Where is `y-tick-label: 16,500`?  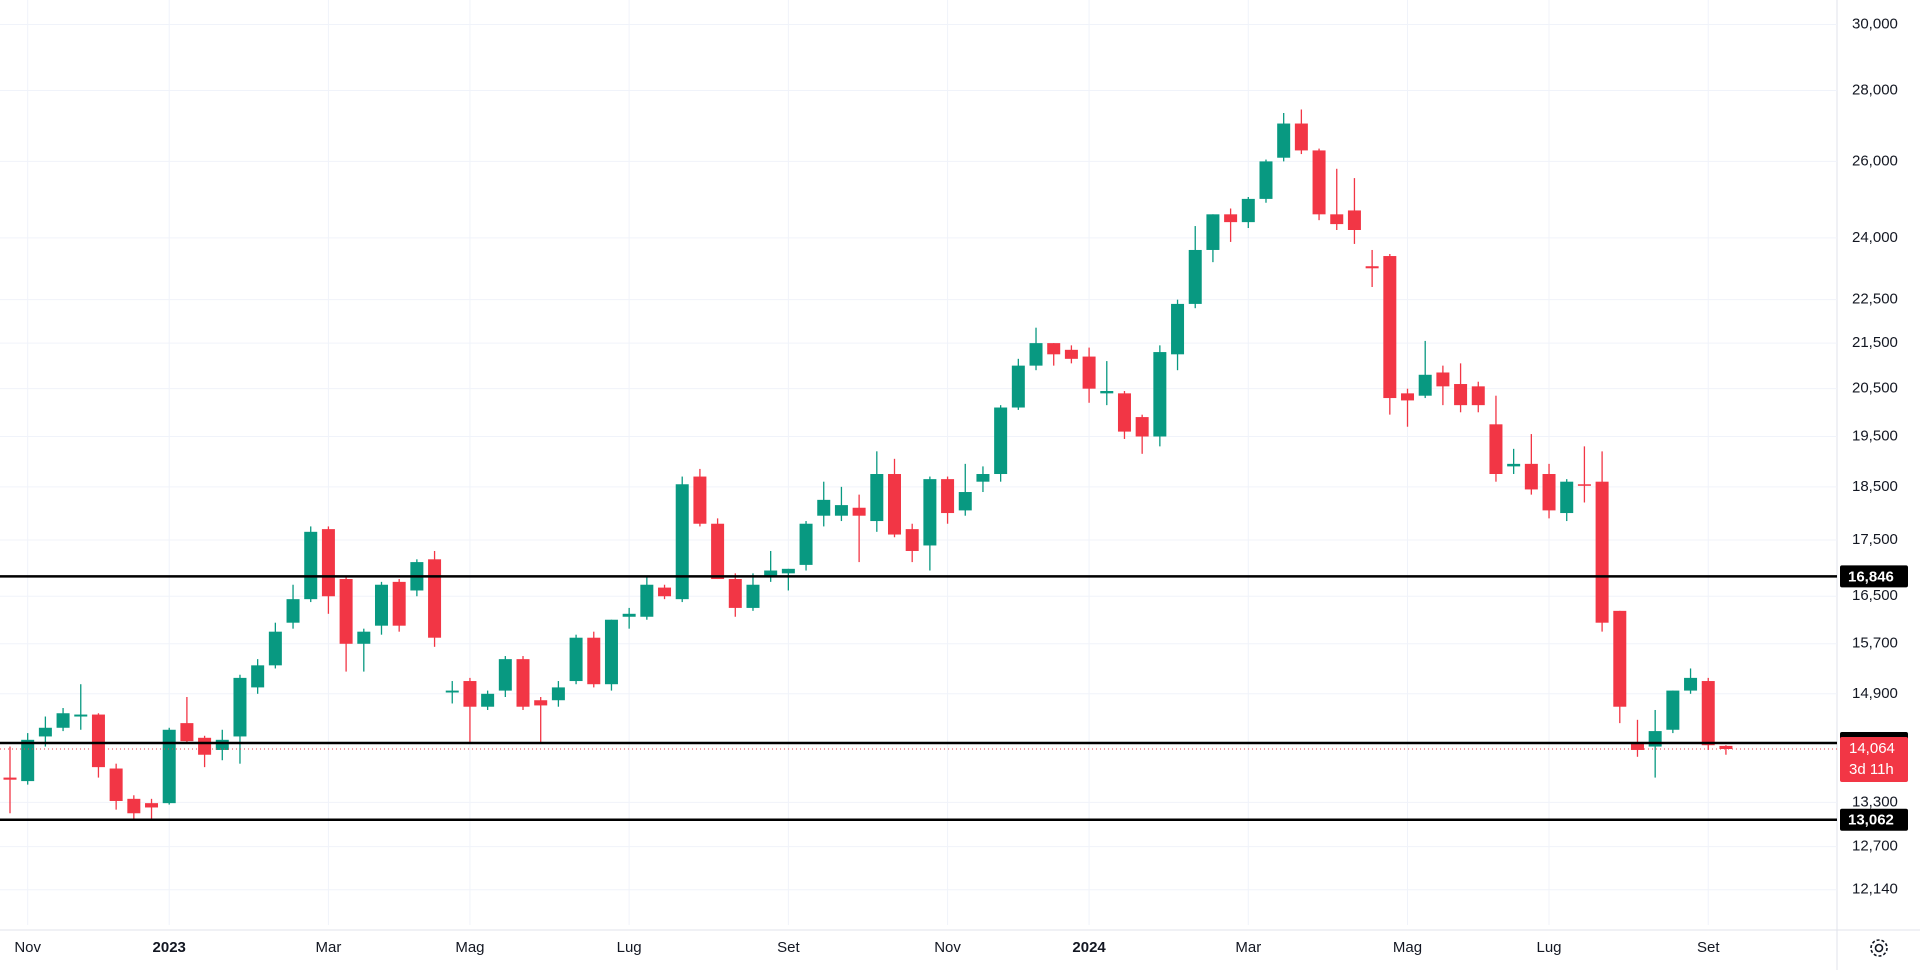 y-tick-label: 16,500 is located at coordinates (1875, 595).